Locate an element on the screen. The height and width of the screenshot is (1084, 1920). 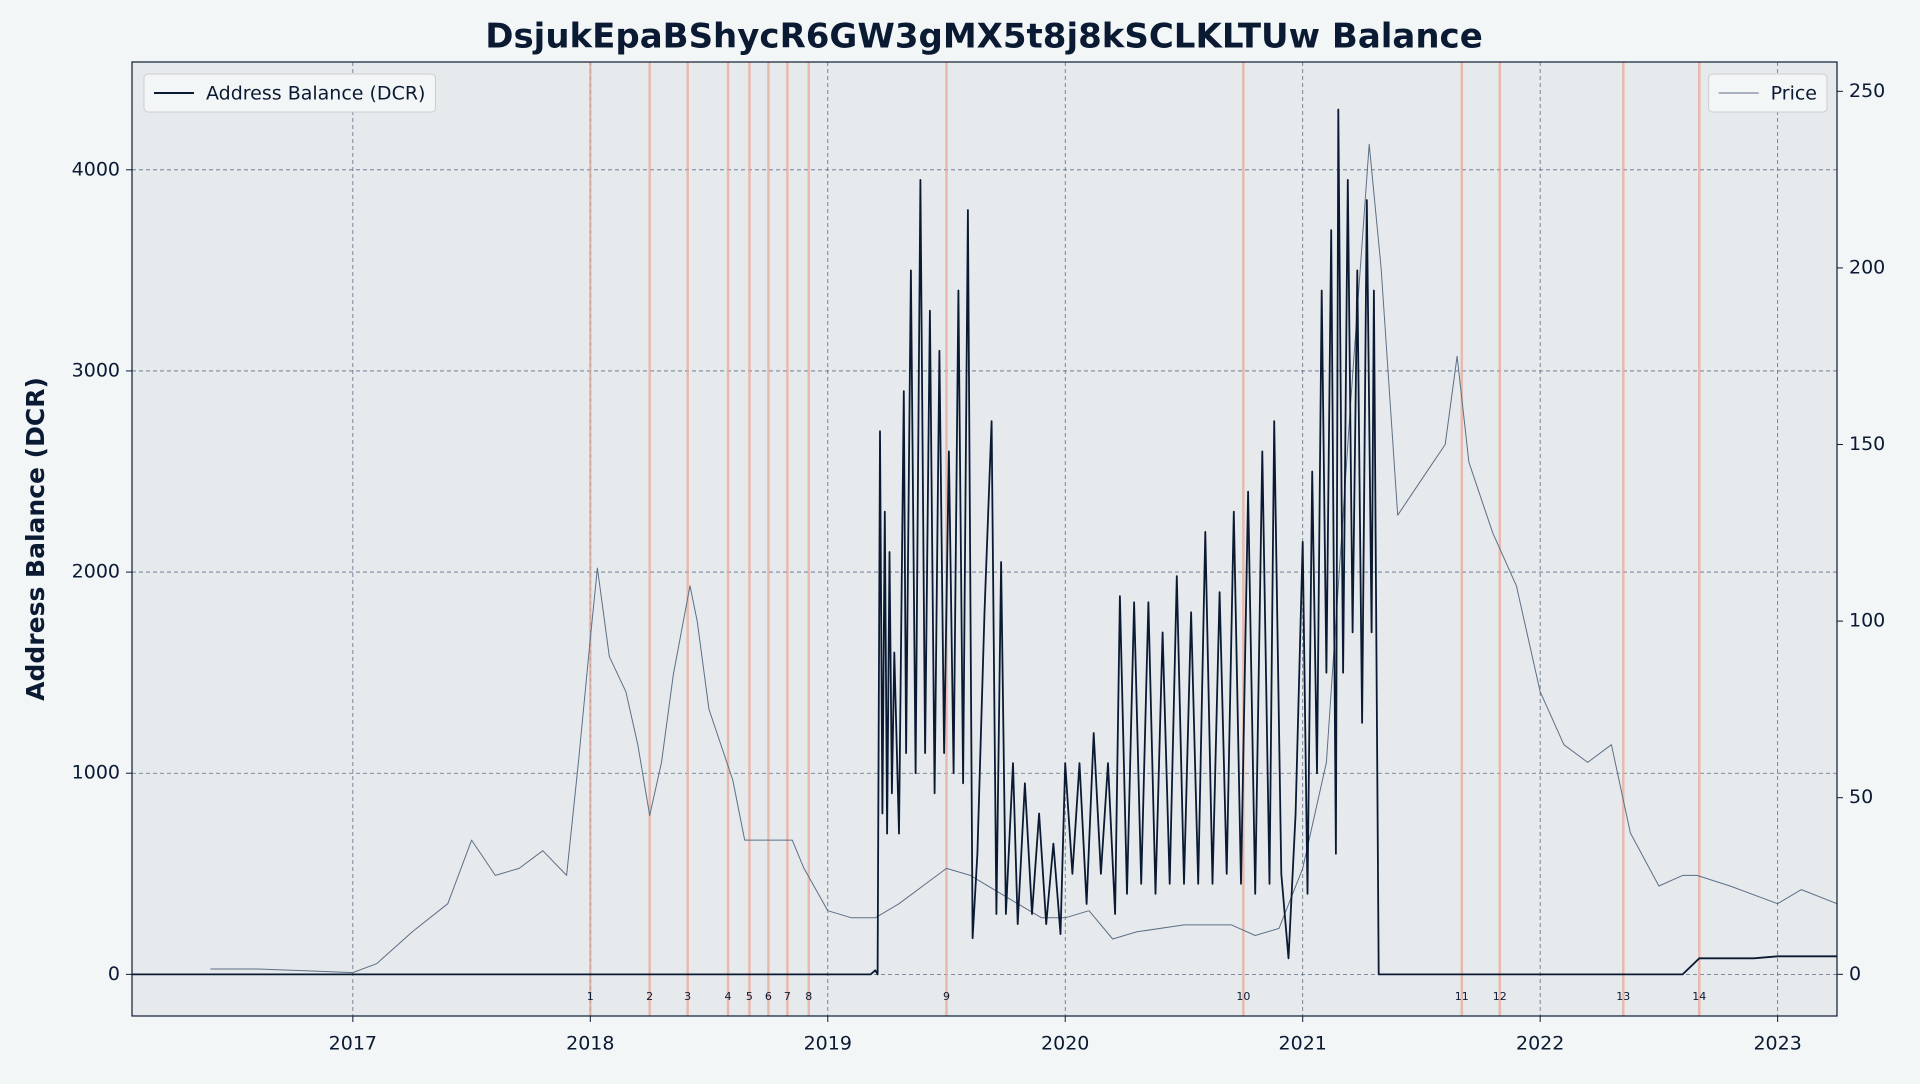
y2-tick-label: 150 is located at coordinates (1867, 444).